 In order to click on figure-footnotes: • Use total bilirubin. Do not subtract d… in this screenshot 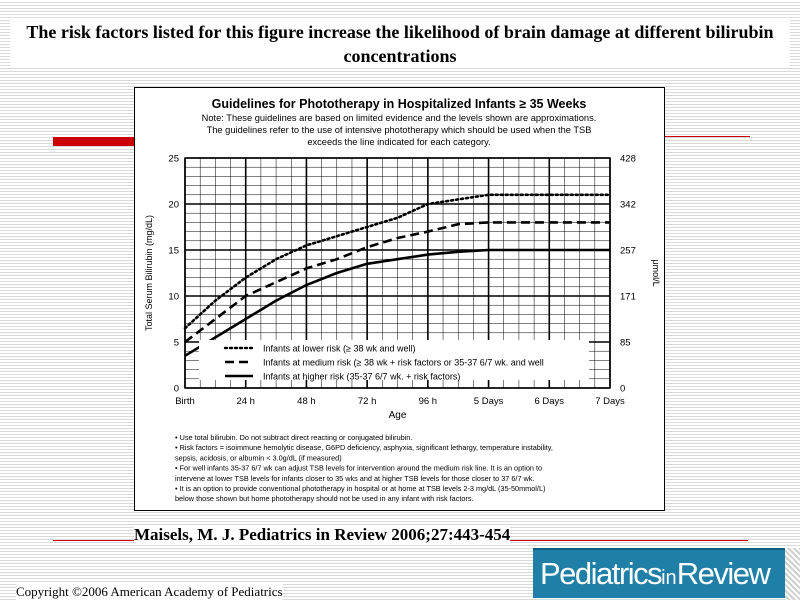, I will do `click(364, 468)`.